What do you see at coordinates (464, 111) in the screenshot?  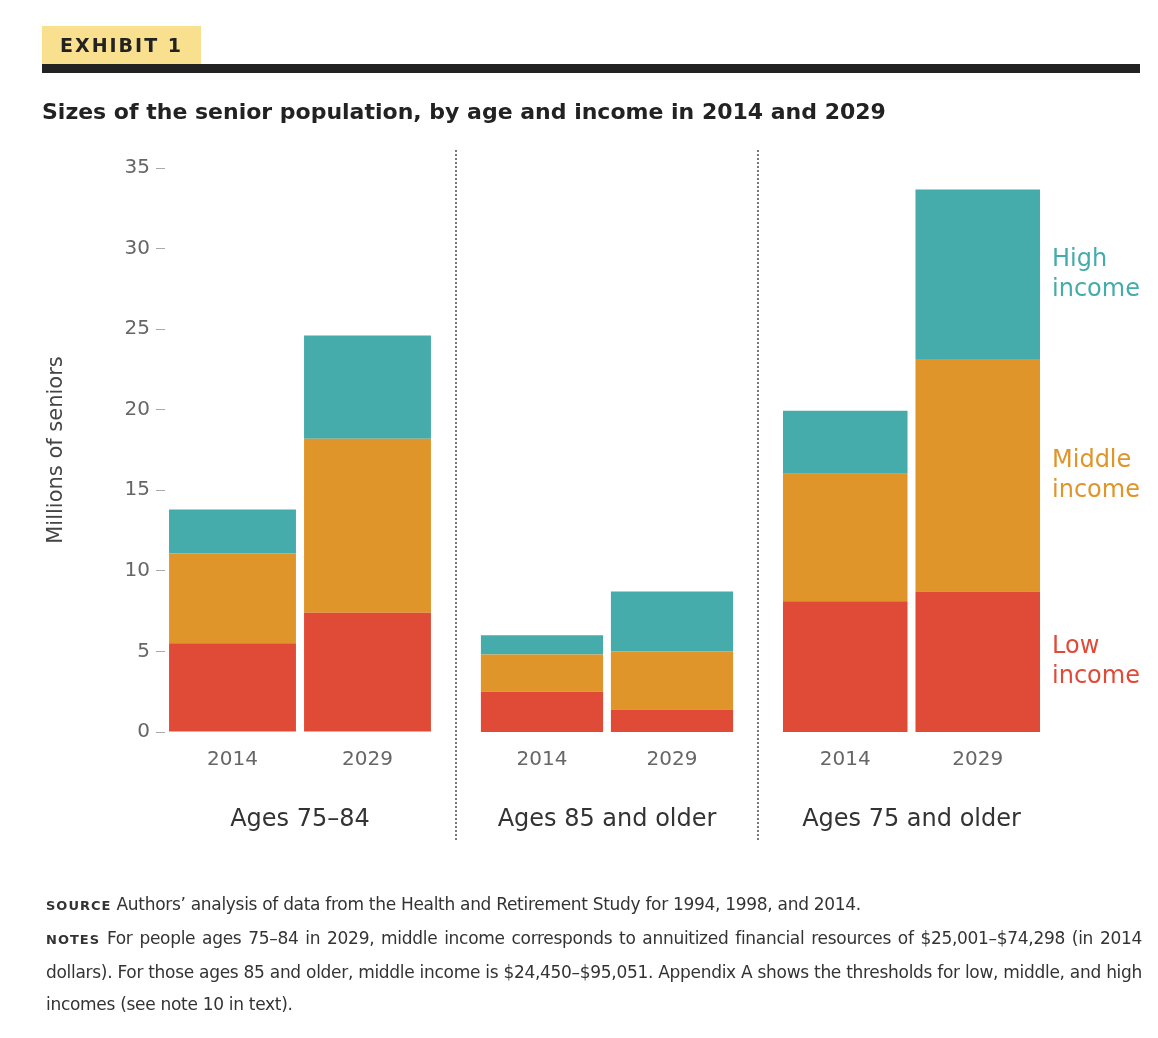 I see `chart-subtitle: Sizes of the senior population, by age and income in 2014 and 2029` at bounding box center [464, 111].